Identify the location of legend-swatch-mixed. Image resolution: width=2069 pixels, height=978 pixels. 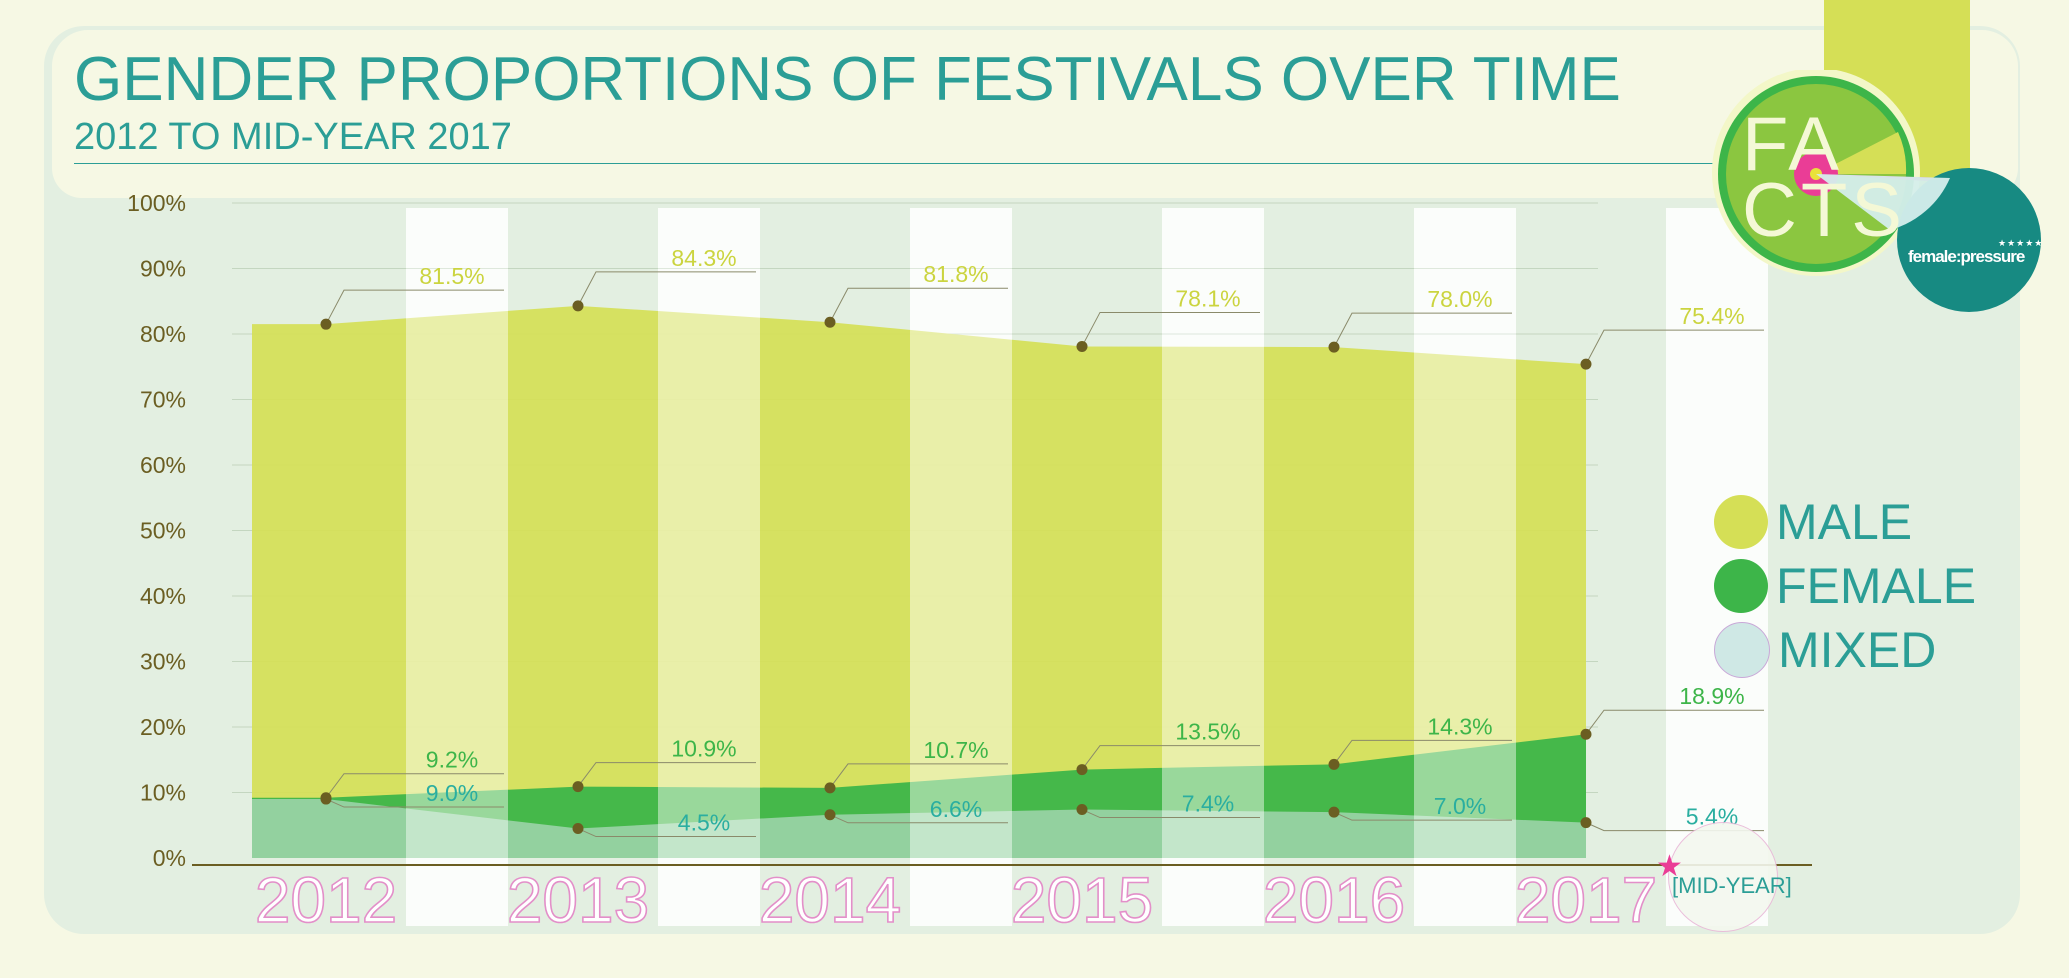
(1742, 650).